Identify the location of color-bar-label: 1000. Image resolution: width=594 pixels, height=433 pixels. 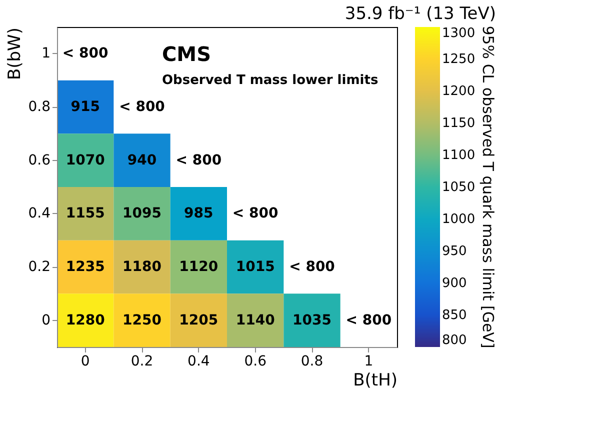
(459, 219).